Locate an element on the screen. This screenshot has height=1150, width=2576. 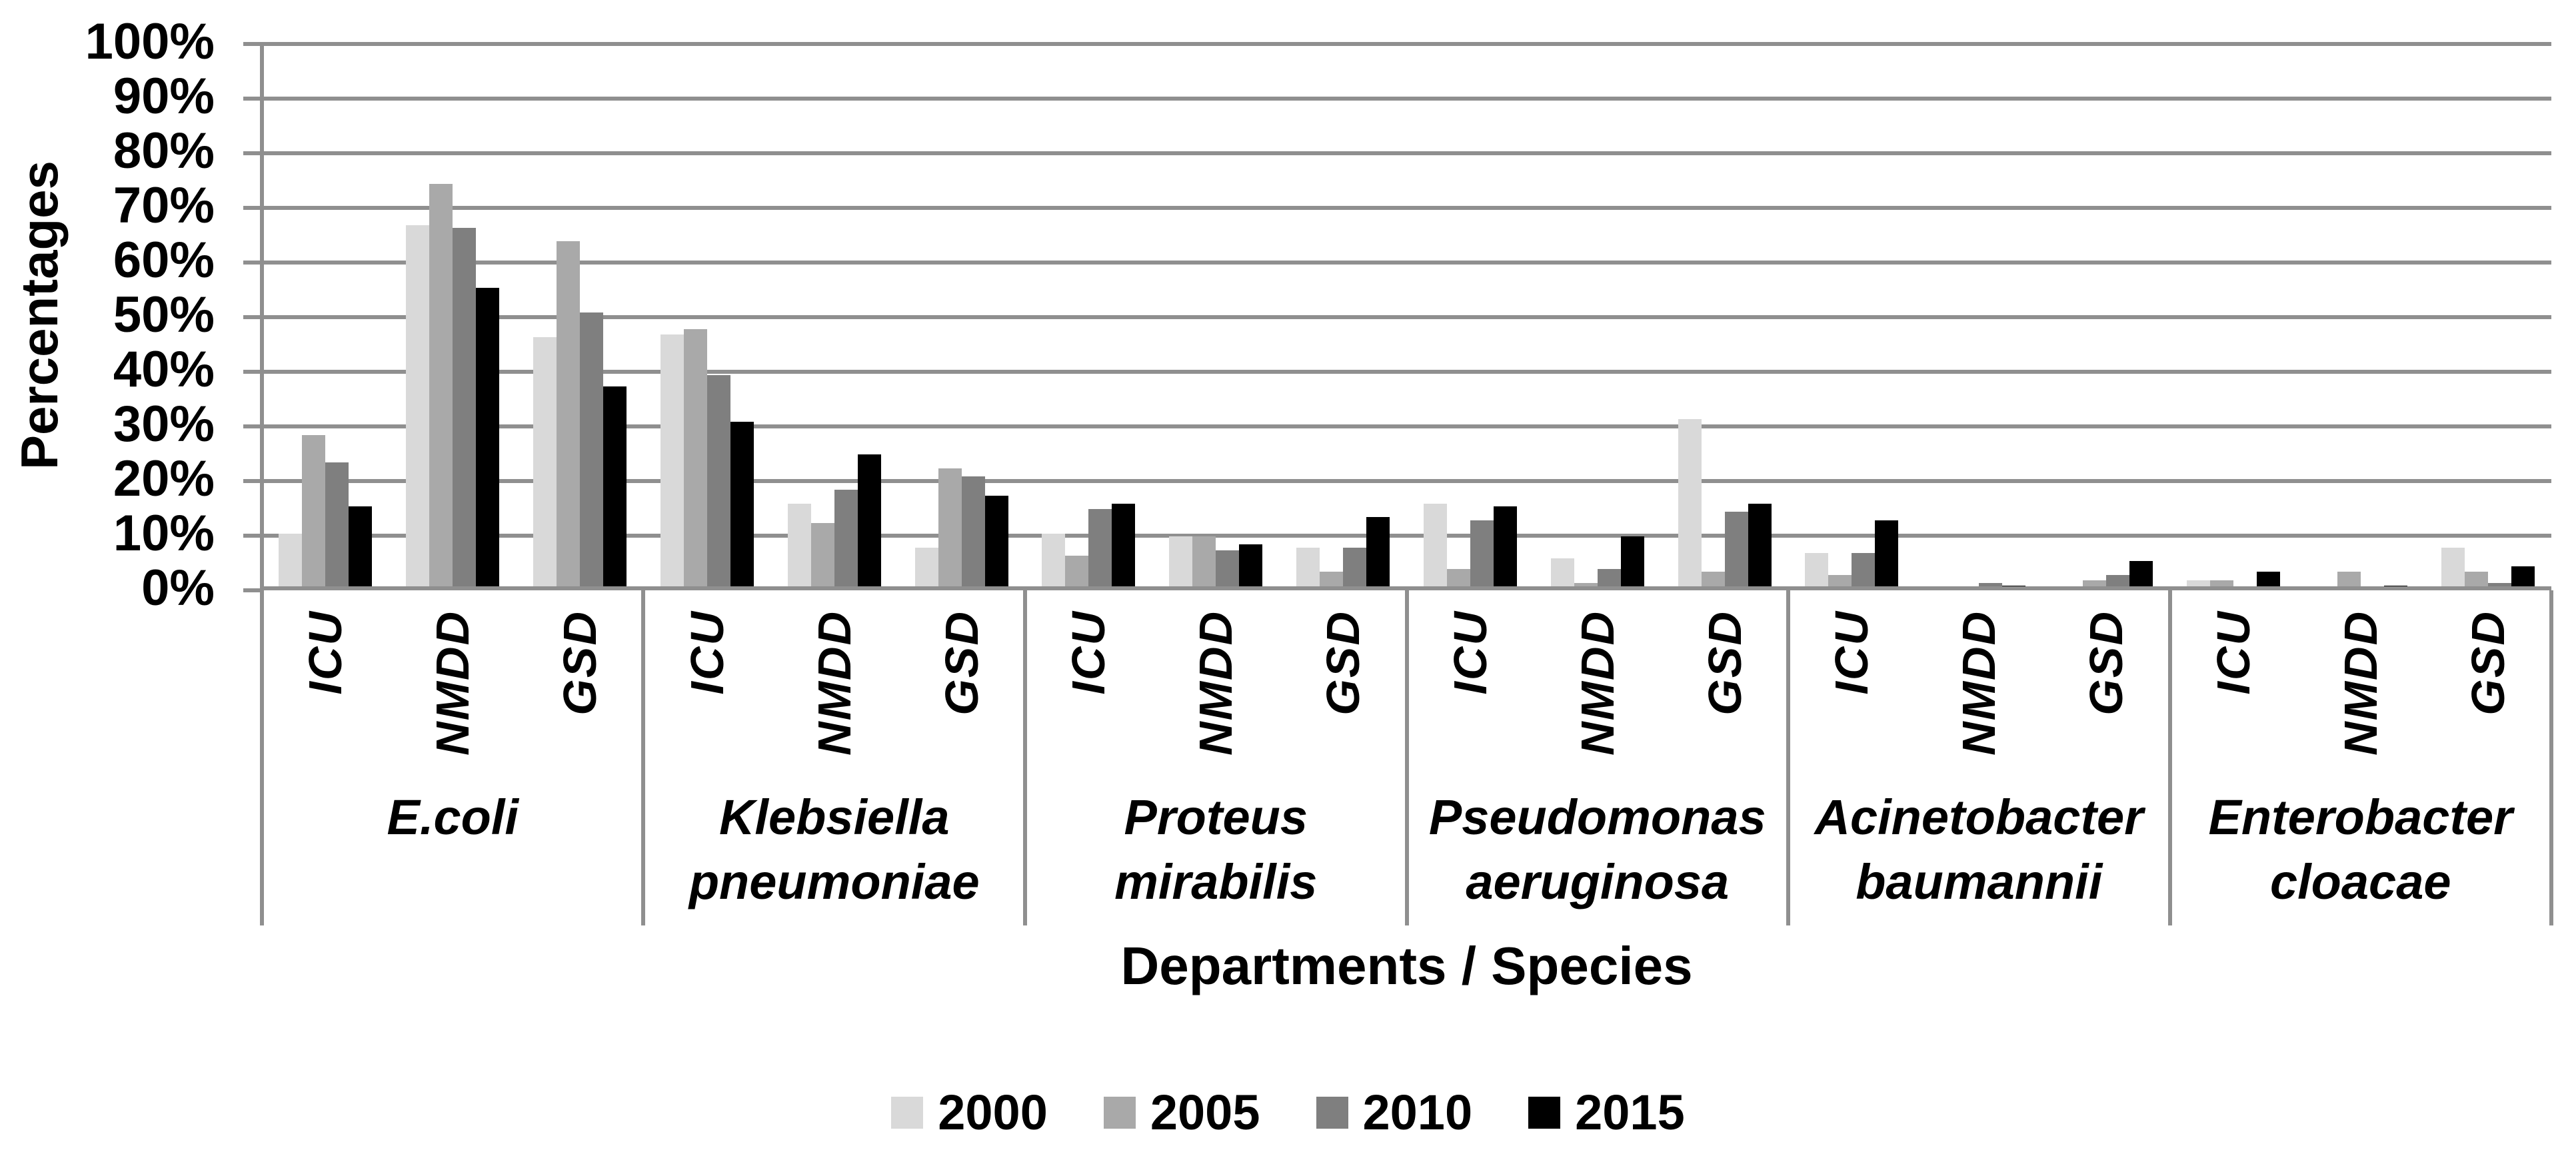
category-panel: ICU NMDD GSD Enterobacter cloacae is located at coordinates (2361, 758).